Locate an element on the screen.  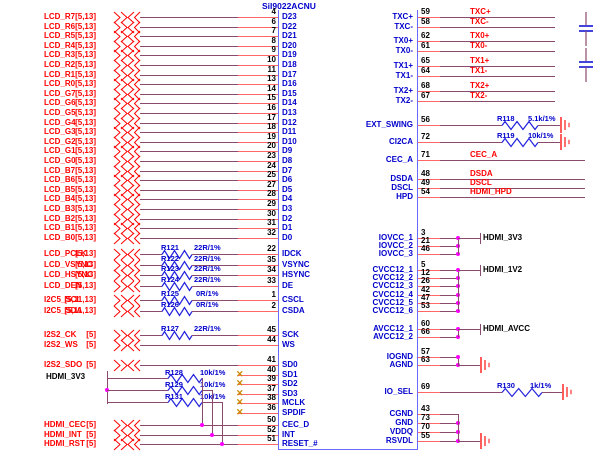
power-bus-junction is located at coordinates (458, 254).